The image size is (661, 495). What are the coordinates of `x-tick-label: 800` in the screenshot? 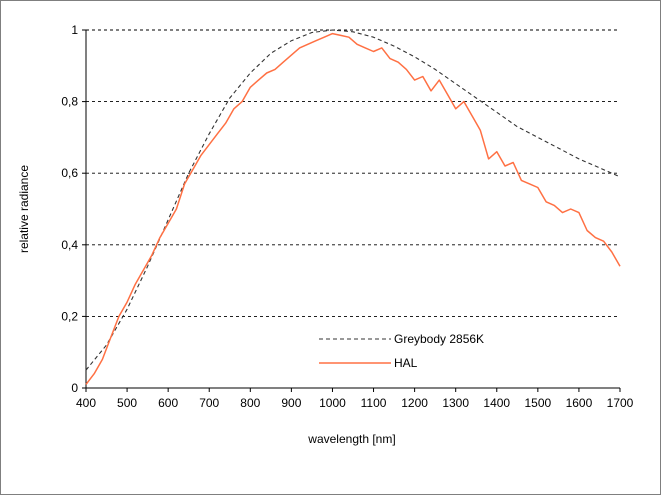 It's located at (250, 403).